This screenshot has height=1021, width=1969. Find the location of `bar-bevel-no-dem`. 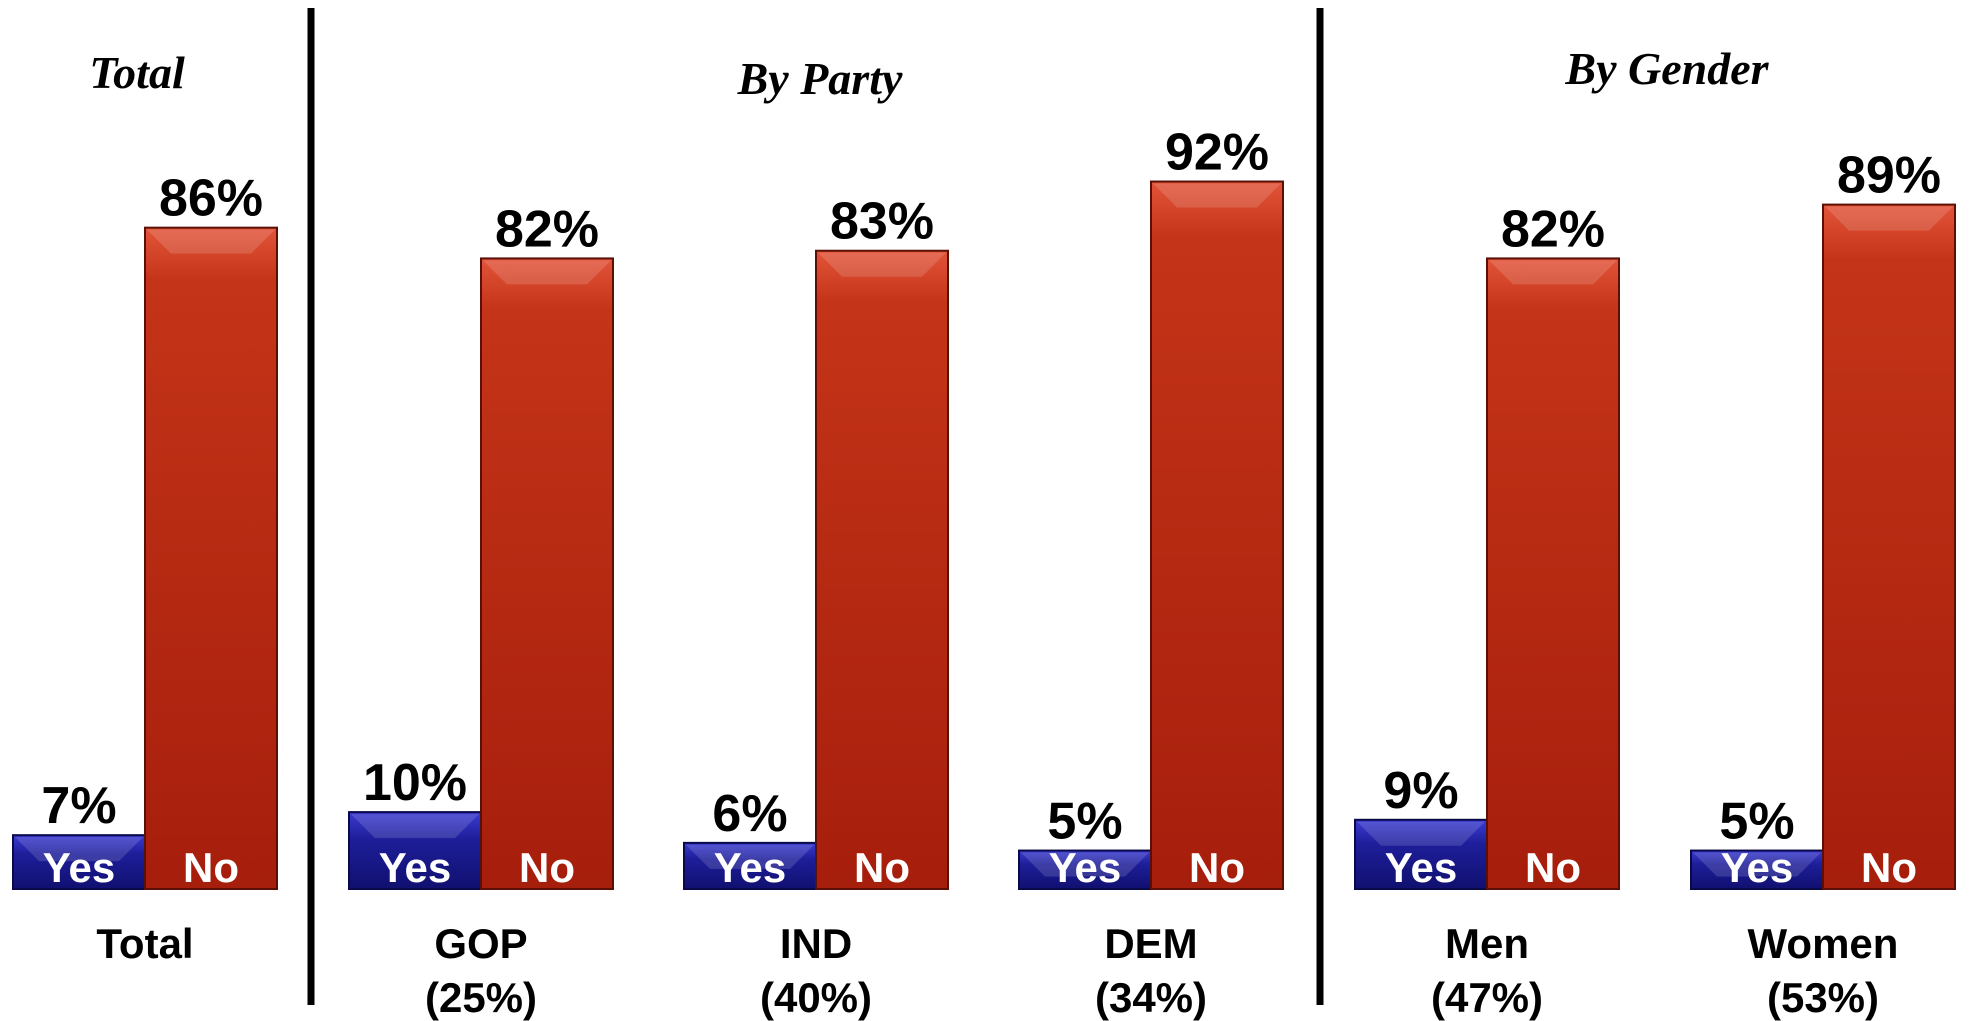

bar-bevel-no-dem is located at coordinates (1217, 195).